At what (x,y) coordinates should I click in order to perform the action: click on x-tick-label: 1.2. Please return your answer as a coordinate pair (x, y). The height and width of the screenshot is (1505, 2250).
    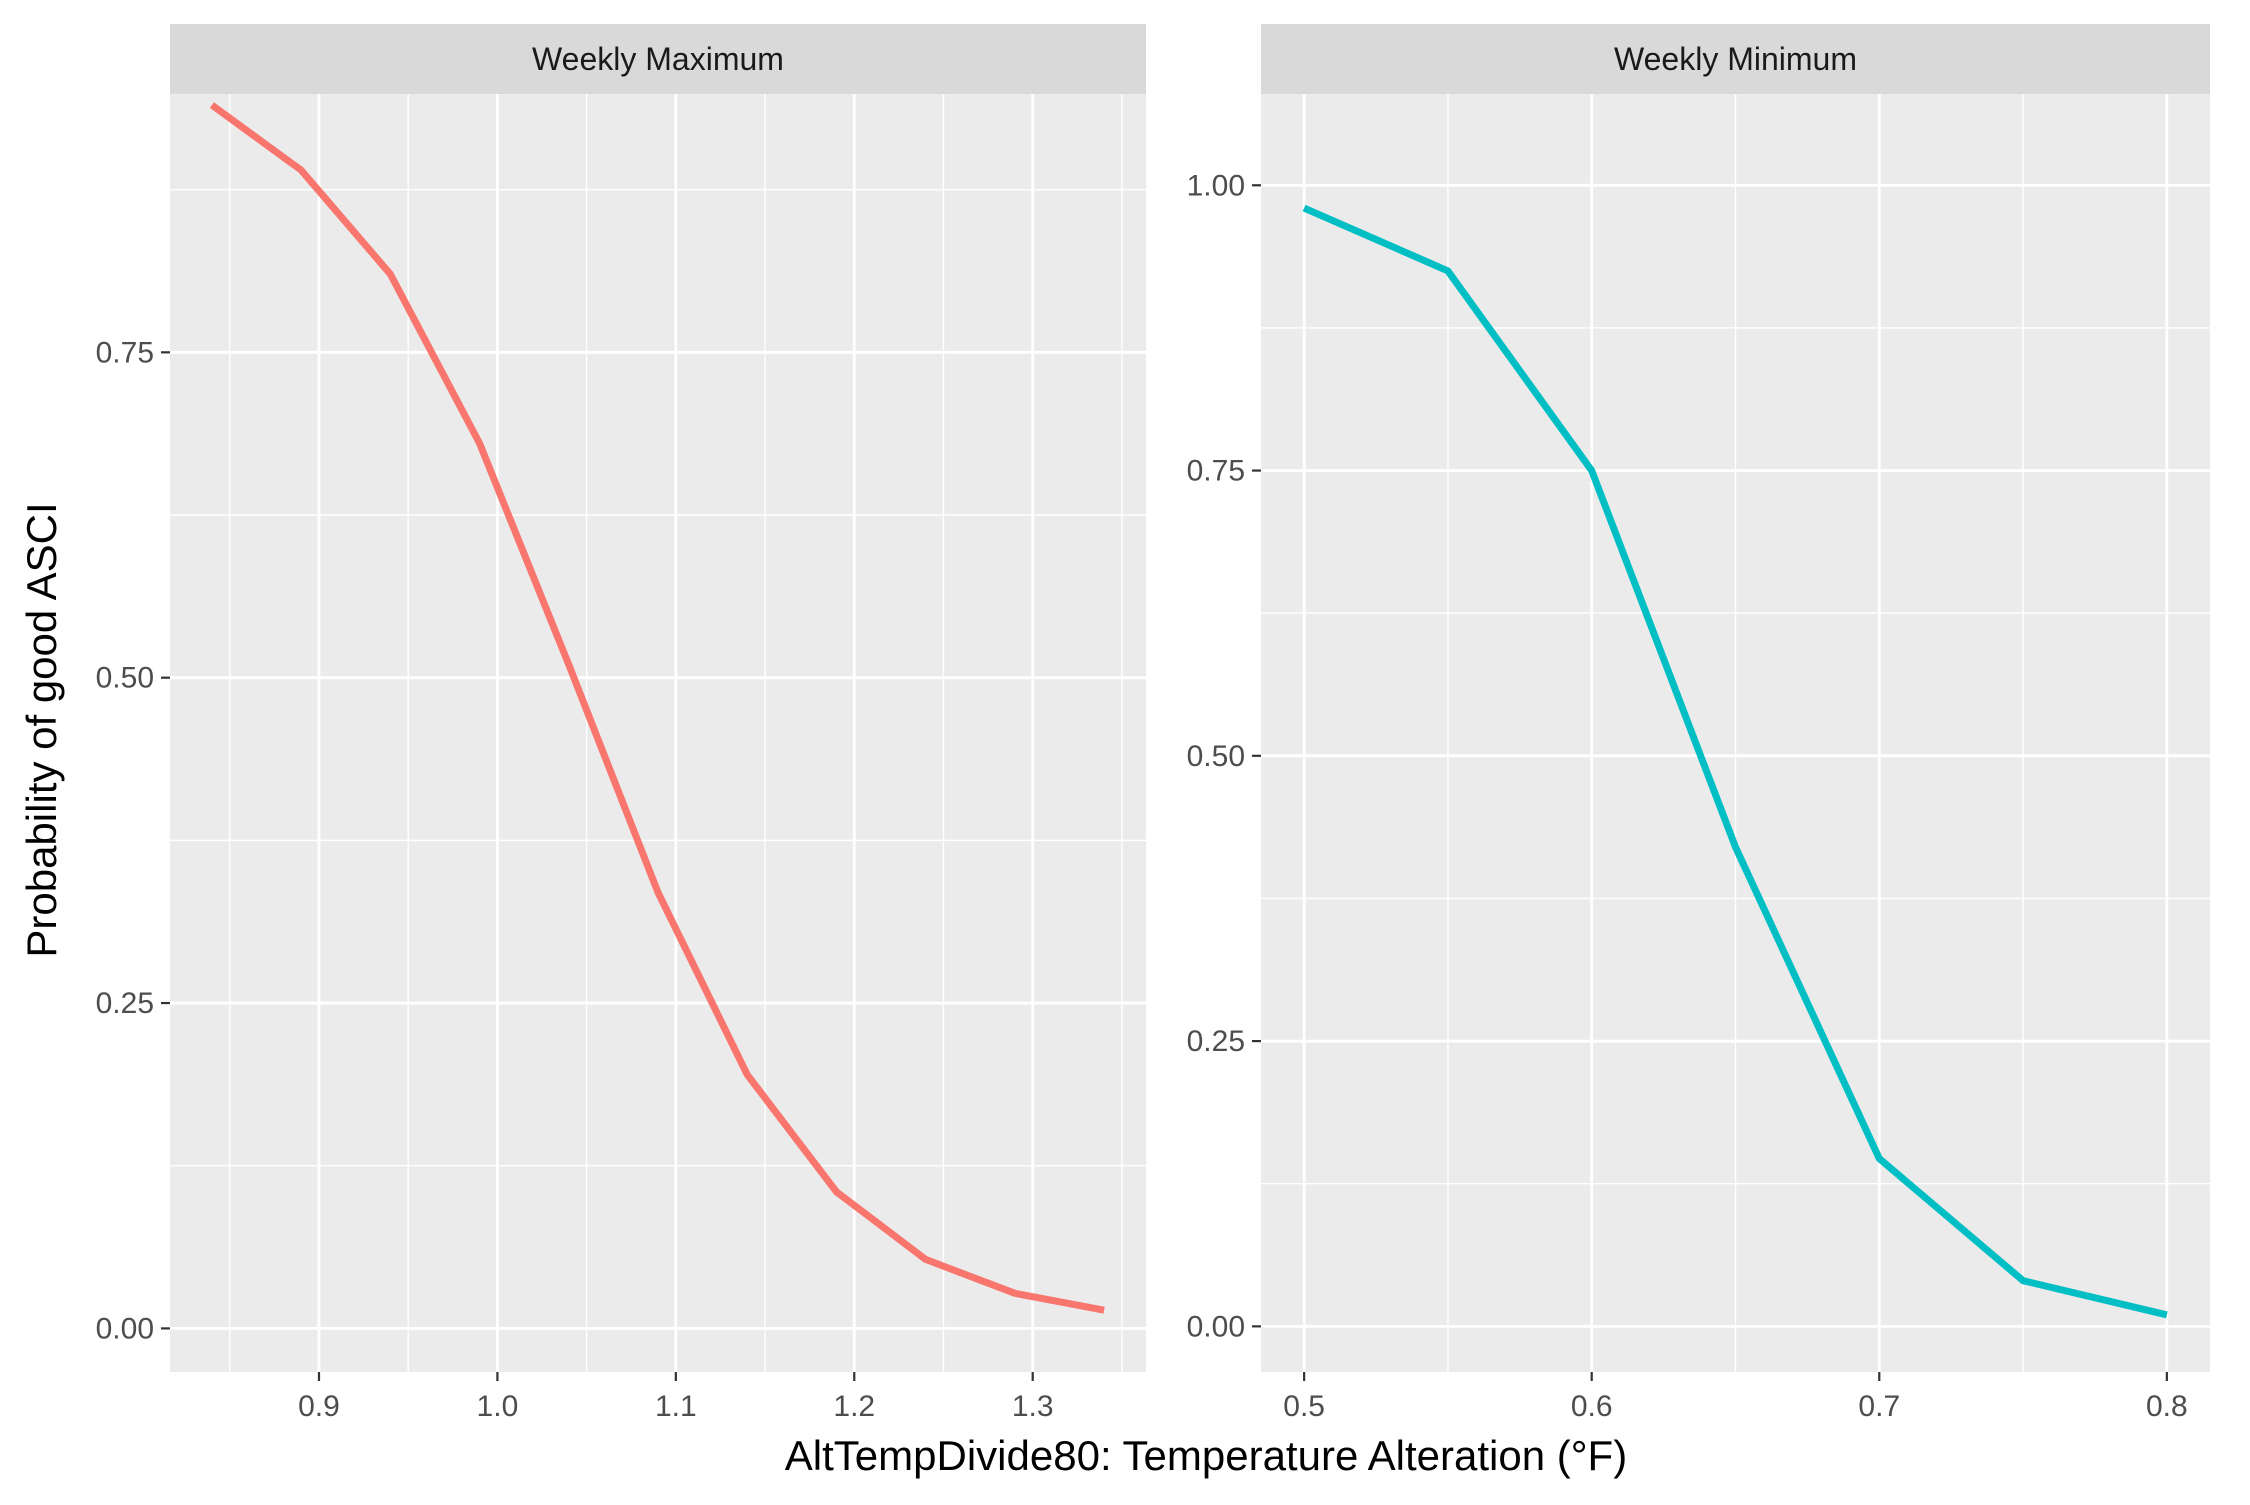
    Looking at the image, I should click on (854, 1406).